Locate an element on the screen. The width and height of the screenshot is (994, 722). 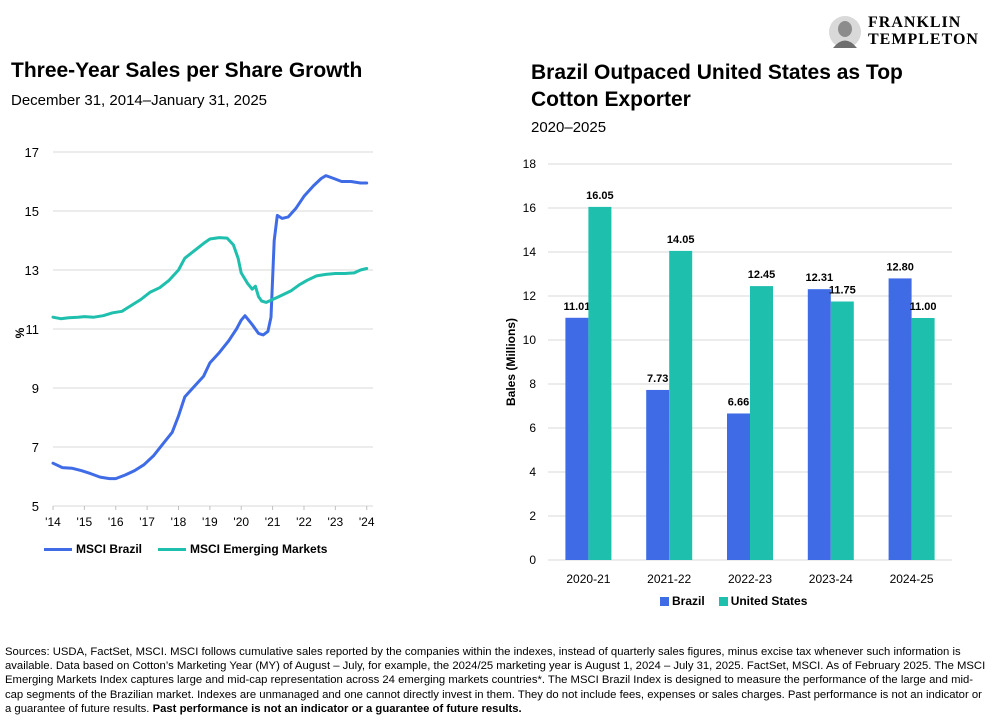
y-tick-label: 8 is located at coordinates (532, 384).